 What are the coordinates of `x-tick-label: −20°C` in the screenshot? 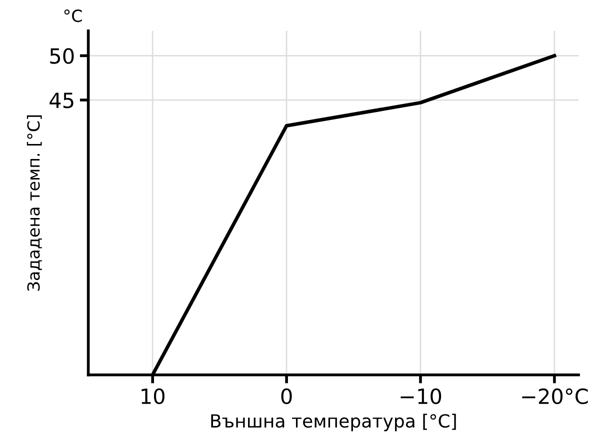 It's located at (555, 396).